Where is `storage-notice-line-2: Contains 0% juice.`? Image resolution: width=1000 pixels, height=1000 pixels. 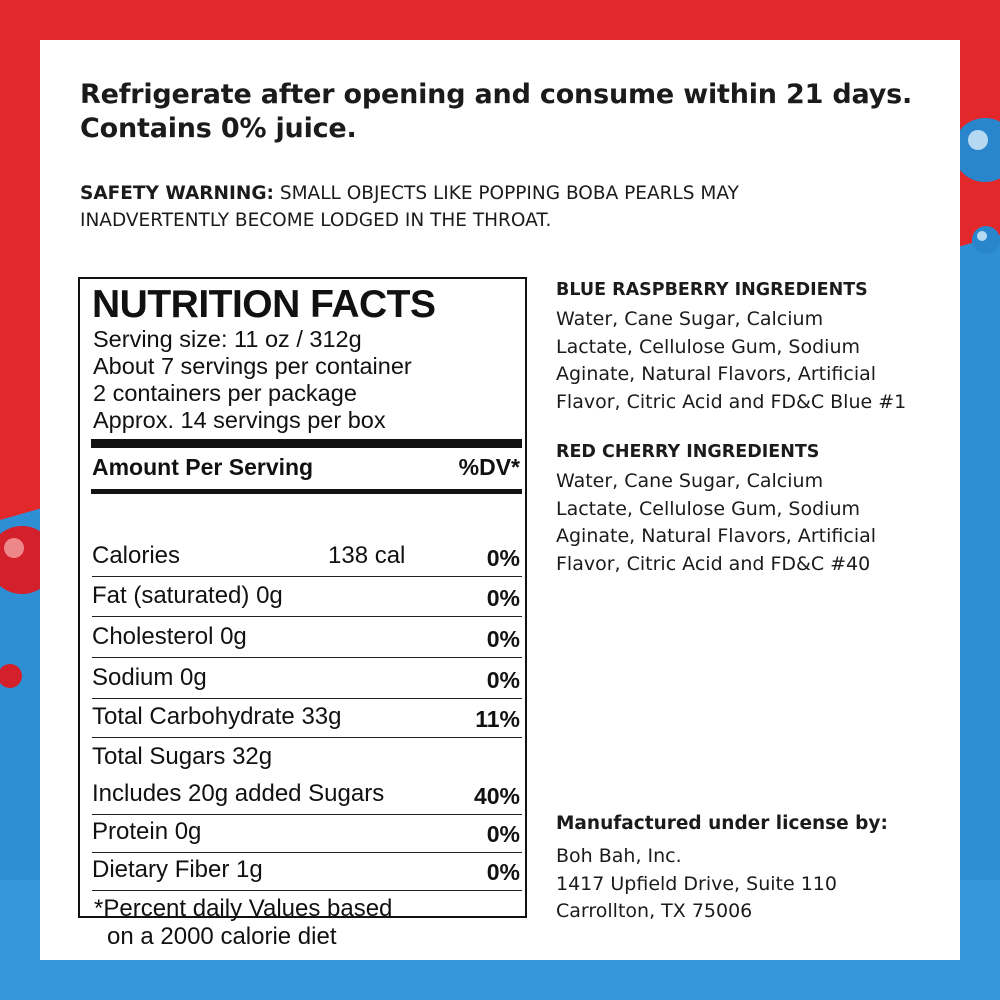 storage-notice-line-2: Contains 0% juice. is located at coordinates (218, 128).